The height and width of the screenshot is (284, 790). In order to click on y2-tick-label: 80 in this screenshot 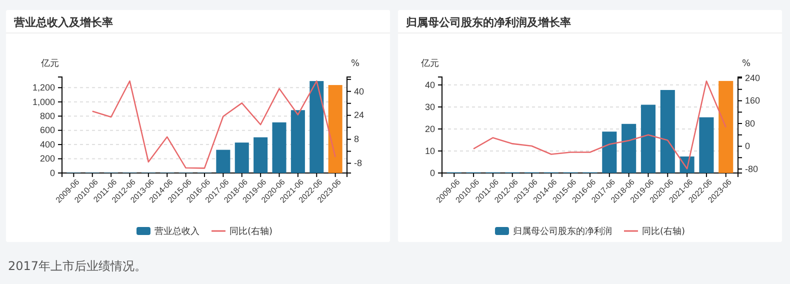, I will do `click(750, 123)`.